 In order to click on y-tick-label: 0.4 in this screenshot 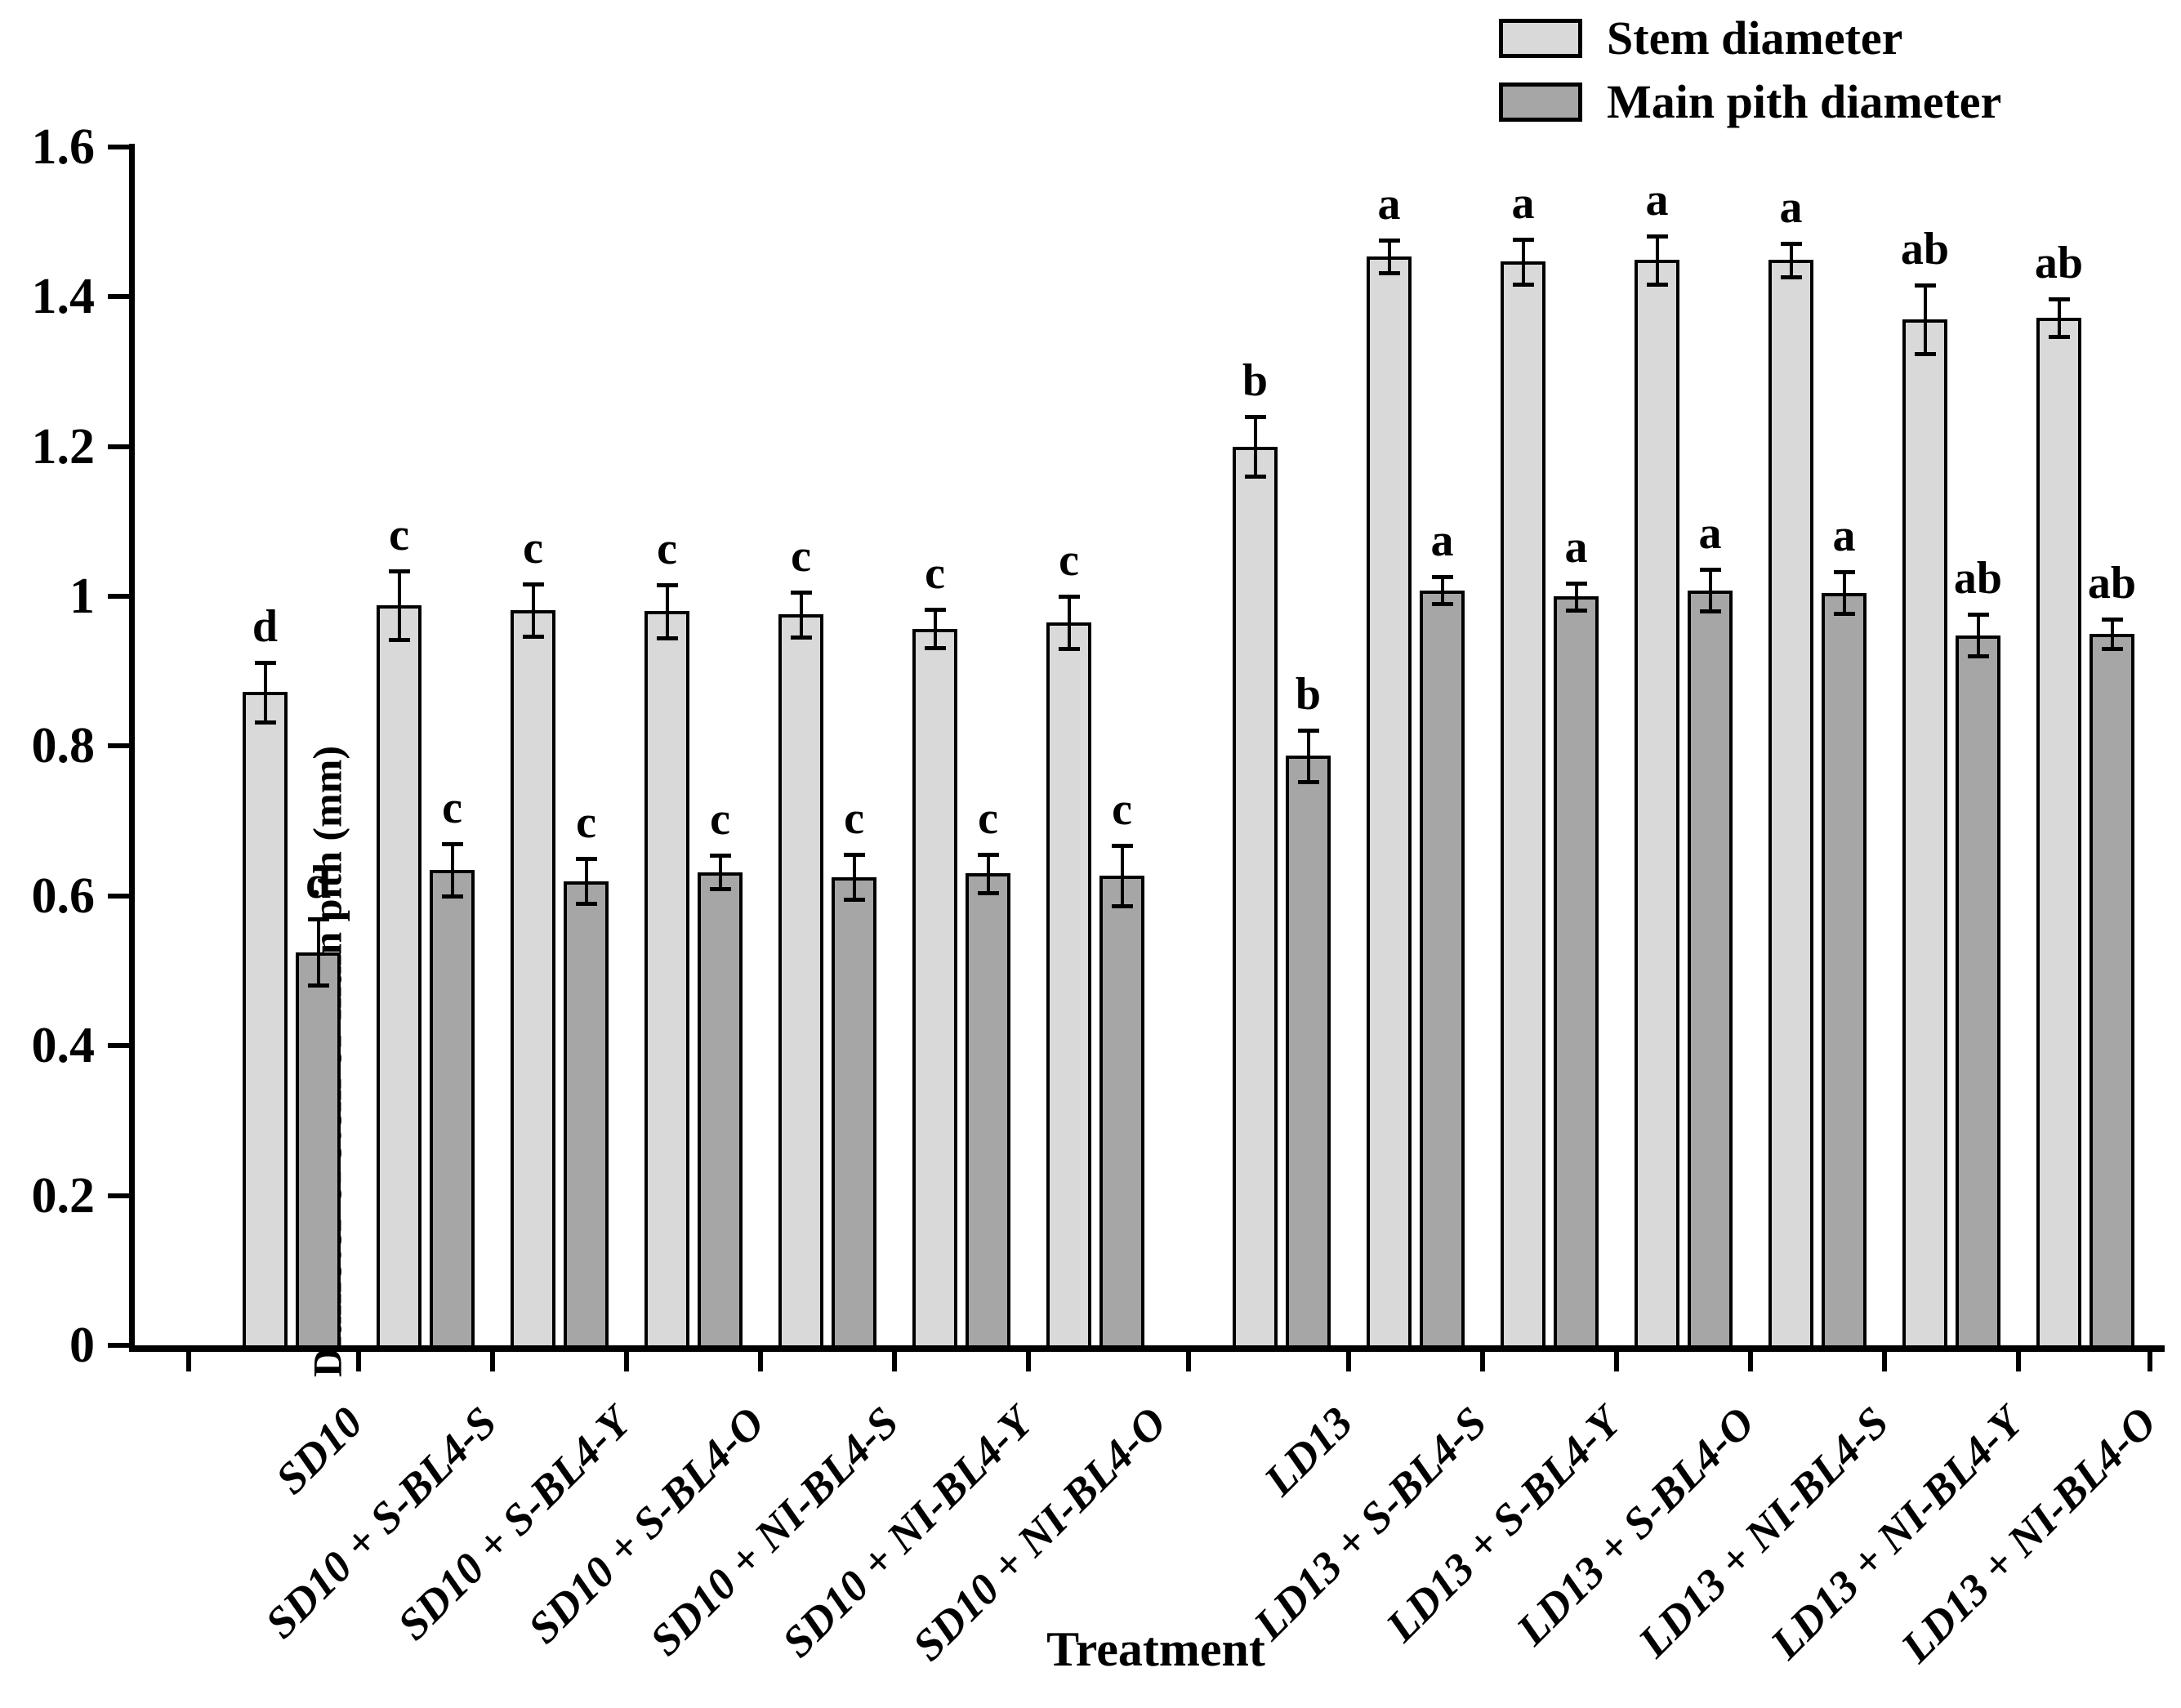, I will do `click(63, 1046)`.